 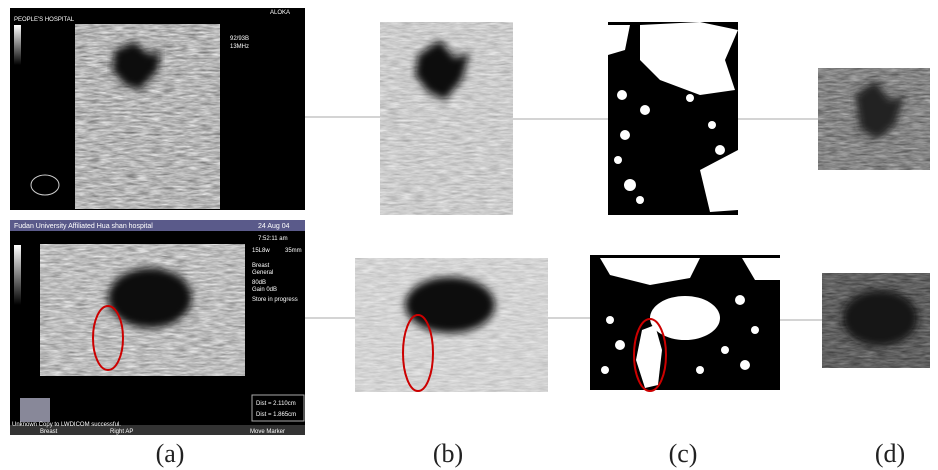 What do you see at coordinates (293, 251) in the screenshot?
I see `depth: 35mm` at bounding box center [293, 251].